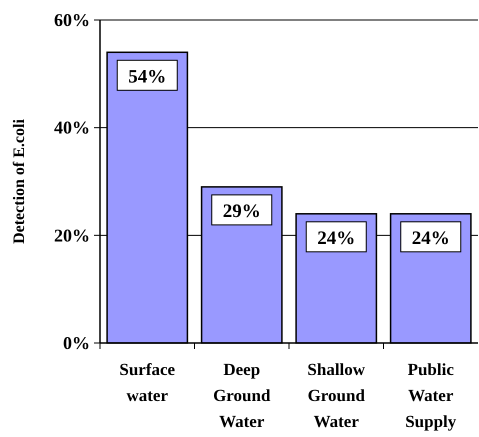 The image size is (479, 437). I want to click on data-label: 29%, so click(241, 211).